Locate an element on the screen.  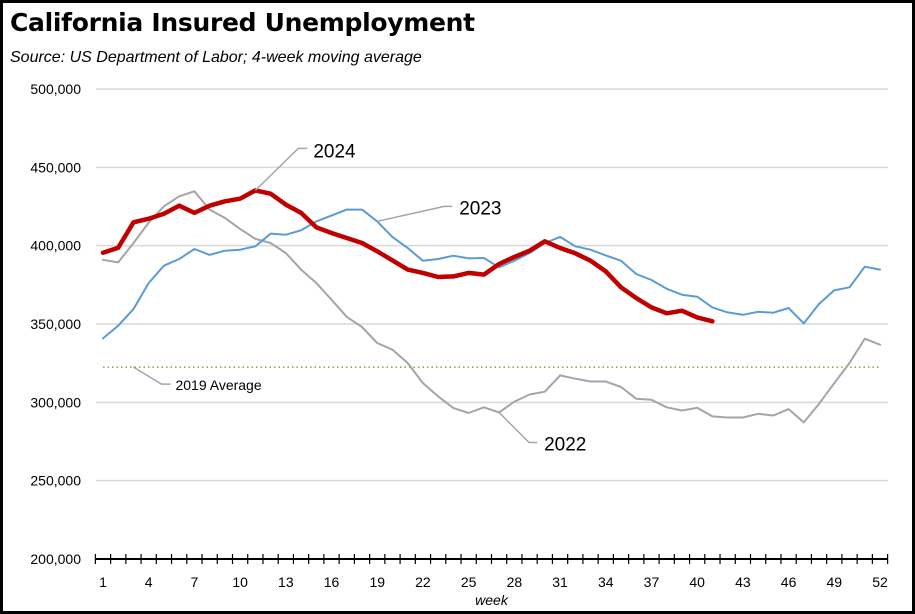
label-2019-average: 2019 Average is located at coordinates (218, 385).